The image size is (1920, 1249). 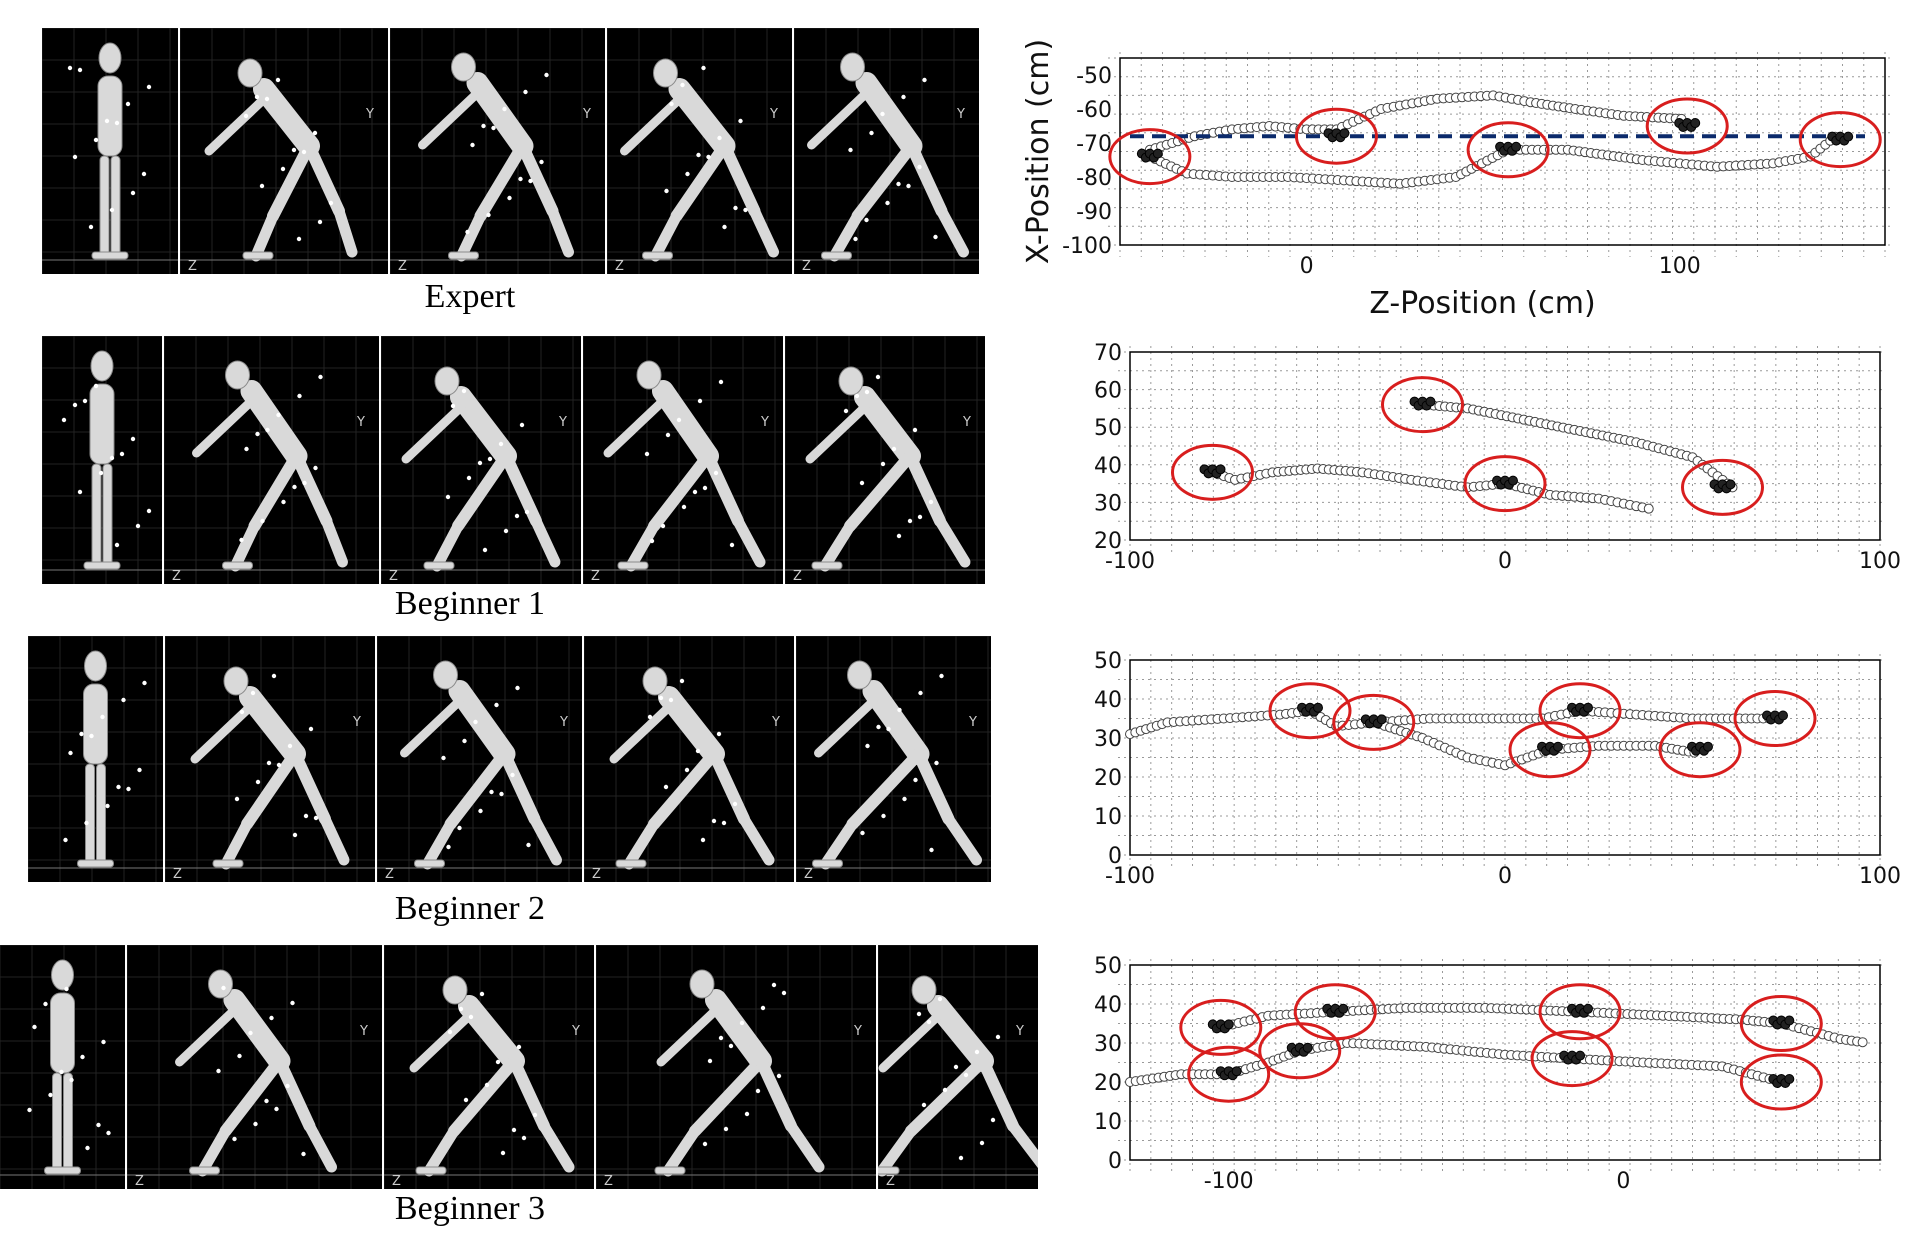 What do you see at coordinates (1482, 303) in the screenshot?
I see `x-axis-label: Z-Position (cm)` at bounding box center [1482, 303].